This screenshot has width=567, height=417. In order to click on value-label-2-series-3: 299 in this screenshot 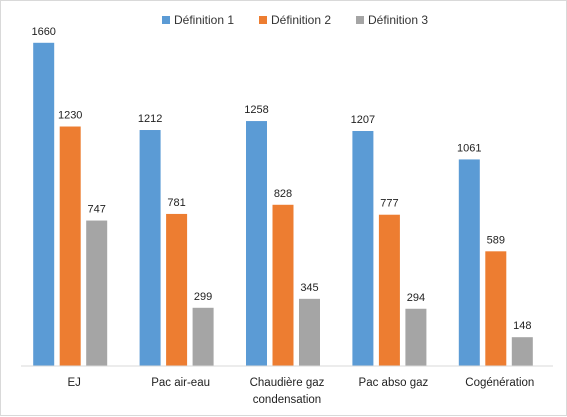, I will do `click(203, 297)`.